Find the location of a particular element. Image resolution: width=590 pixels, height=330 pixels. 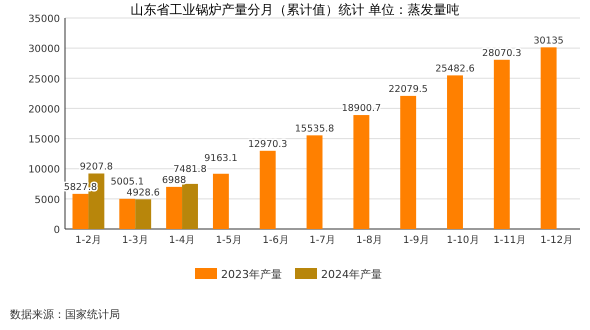

data-label: 15535.8 is located at coordinates (314, 128).